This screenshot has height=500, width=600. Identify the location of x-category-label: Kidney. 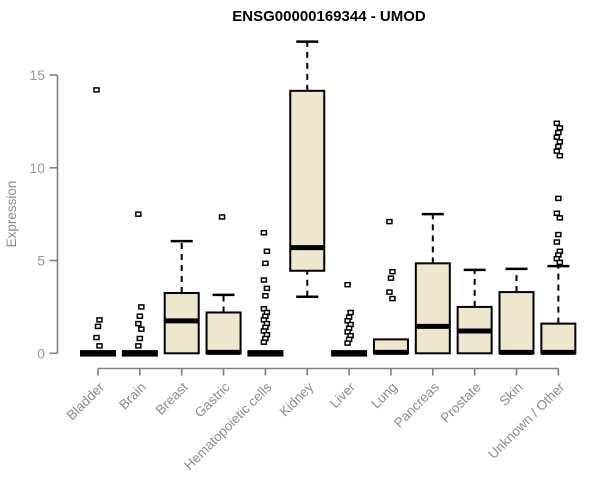
(297, 399).